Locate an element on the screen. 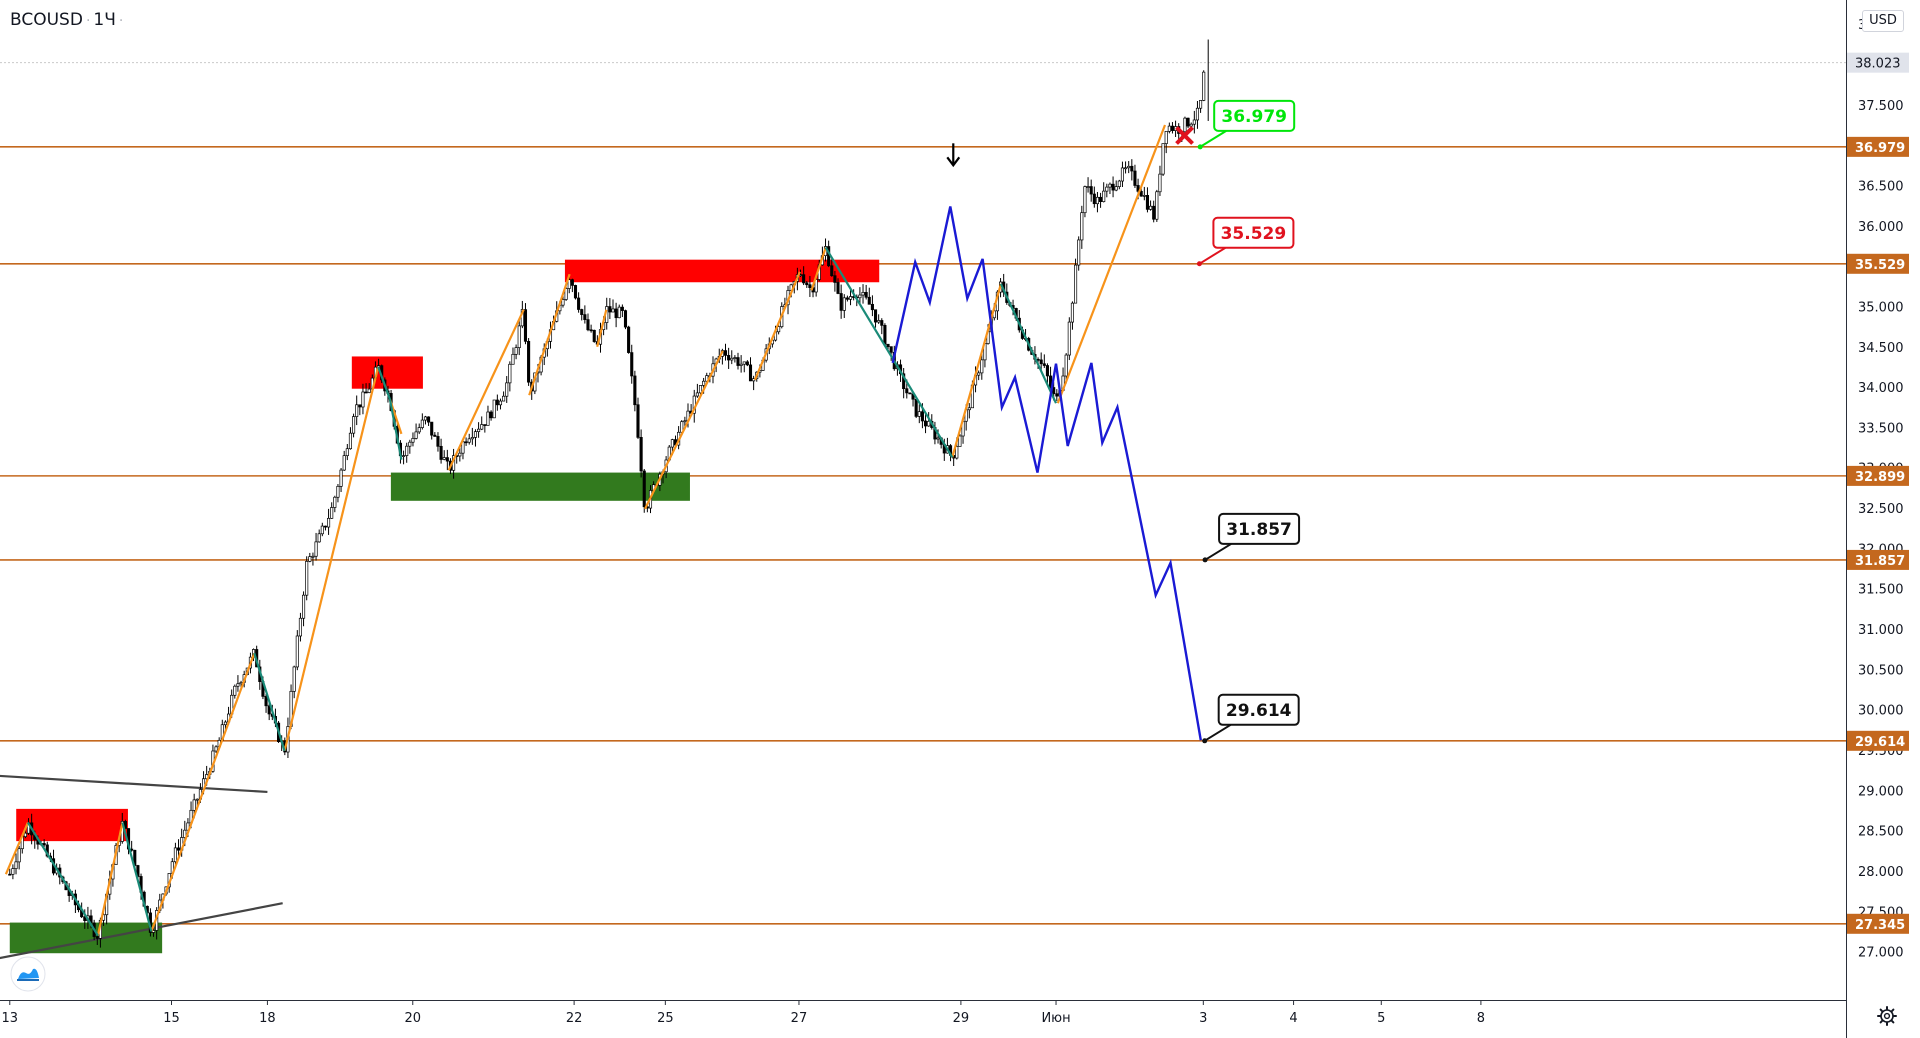 The width and height of the screenshot is (1920, 1038). level-price-tag is located at coordinates (1878, 923).